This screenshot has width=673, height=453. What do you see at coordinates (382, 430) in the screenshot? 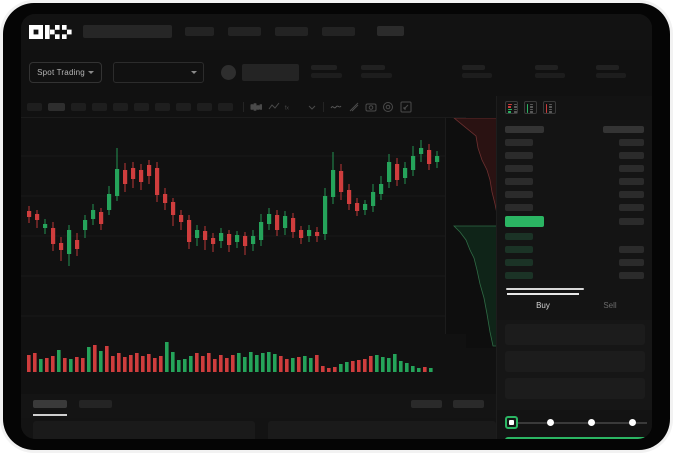
I see `orders-card-right` at bounding box center [382, 430].